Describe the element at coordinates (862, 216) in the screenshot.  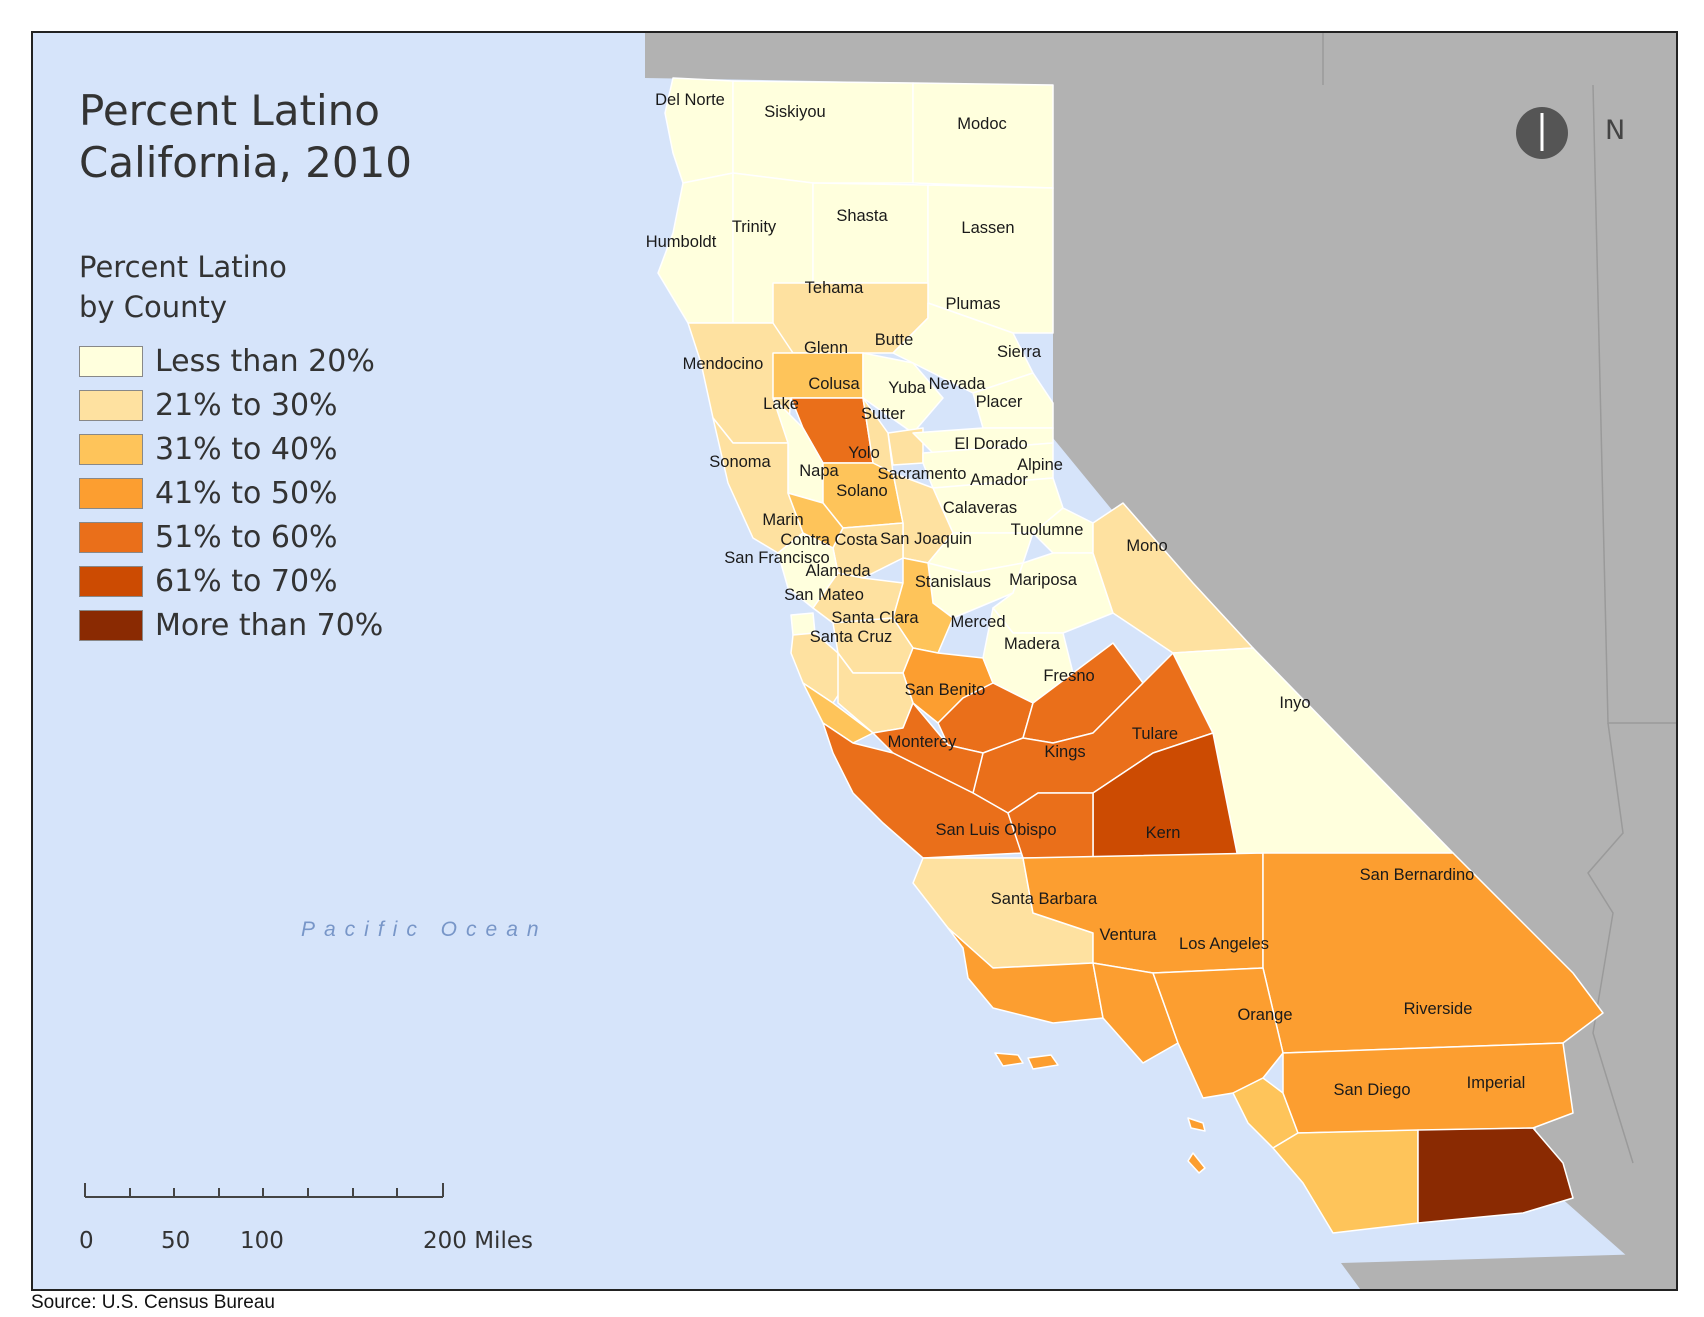
I see `county-label-shasta: Shasta` at that location.